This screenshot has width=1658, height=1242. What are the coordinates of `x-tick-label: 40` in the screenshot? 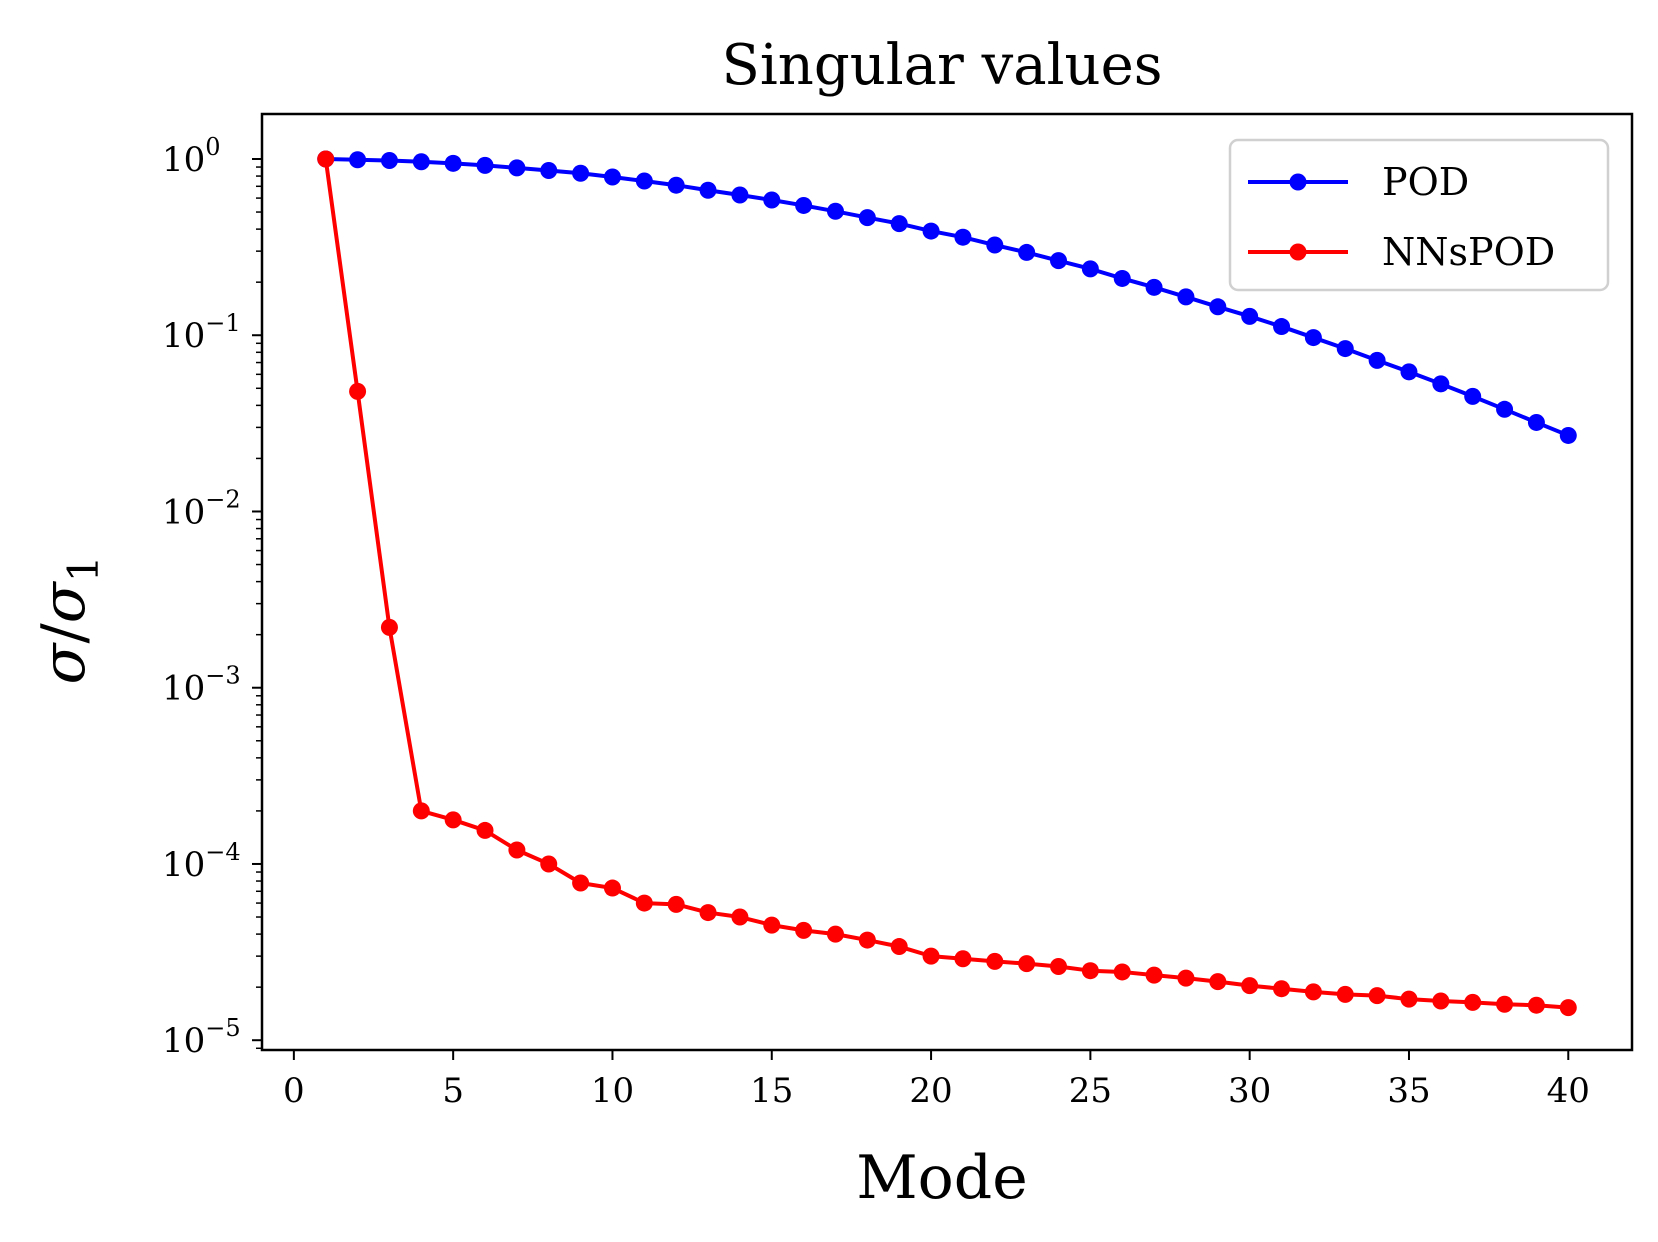 It's located at (1568, 1091).